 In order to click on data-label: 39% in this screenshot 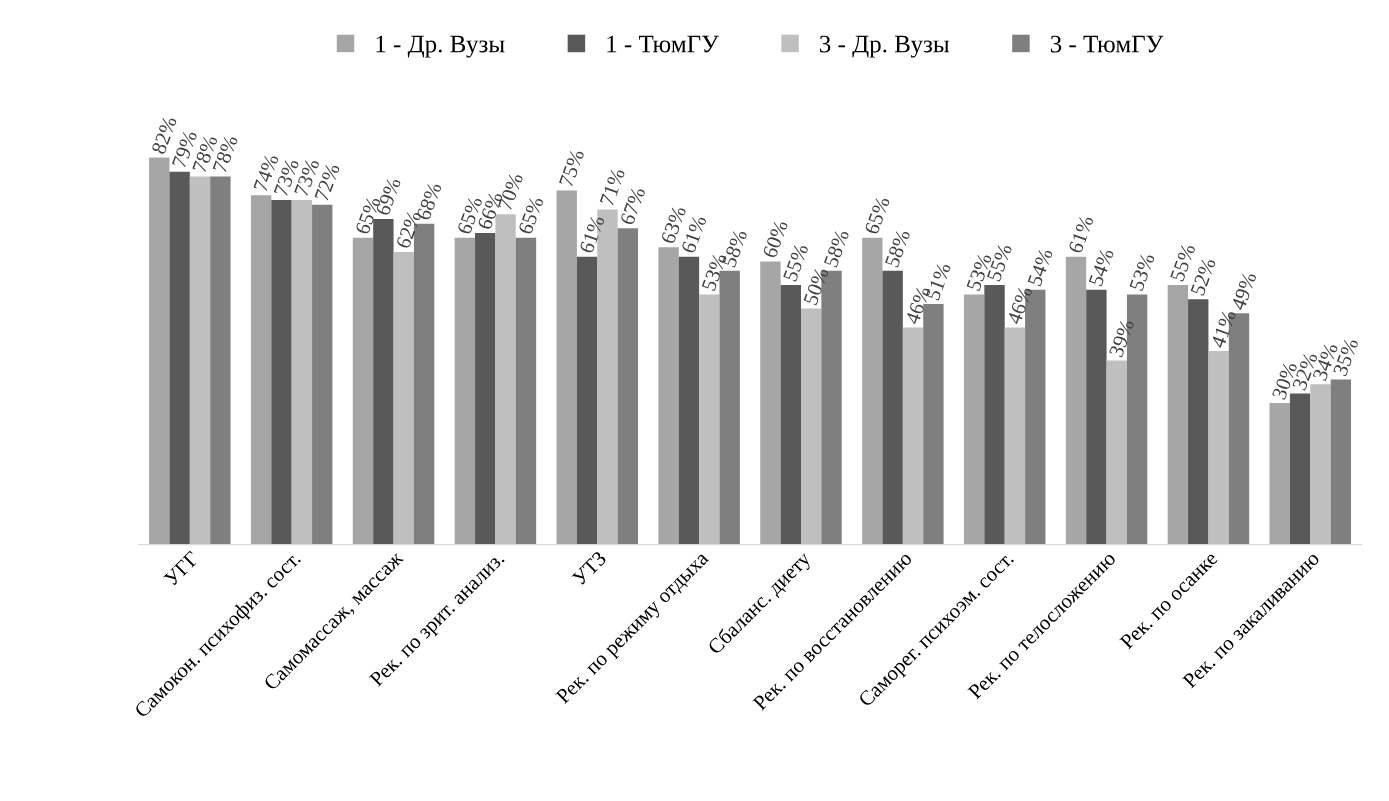, I will do `click(1121, 338)`.